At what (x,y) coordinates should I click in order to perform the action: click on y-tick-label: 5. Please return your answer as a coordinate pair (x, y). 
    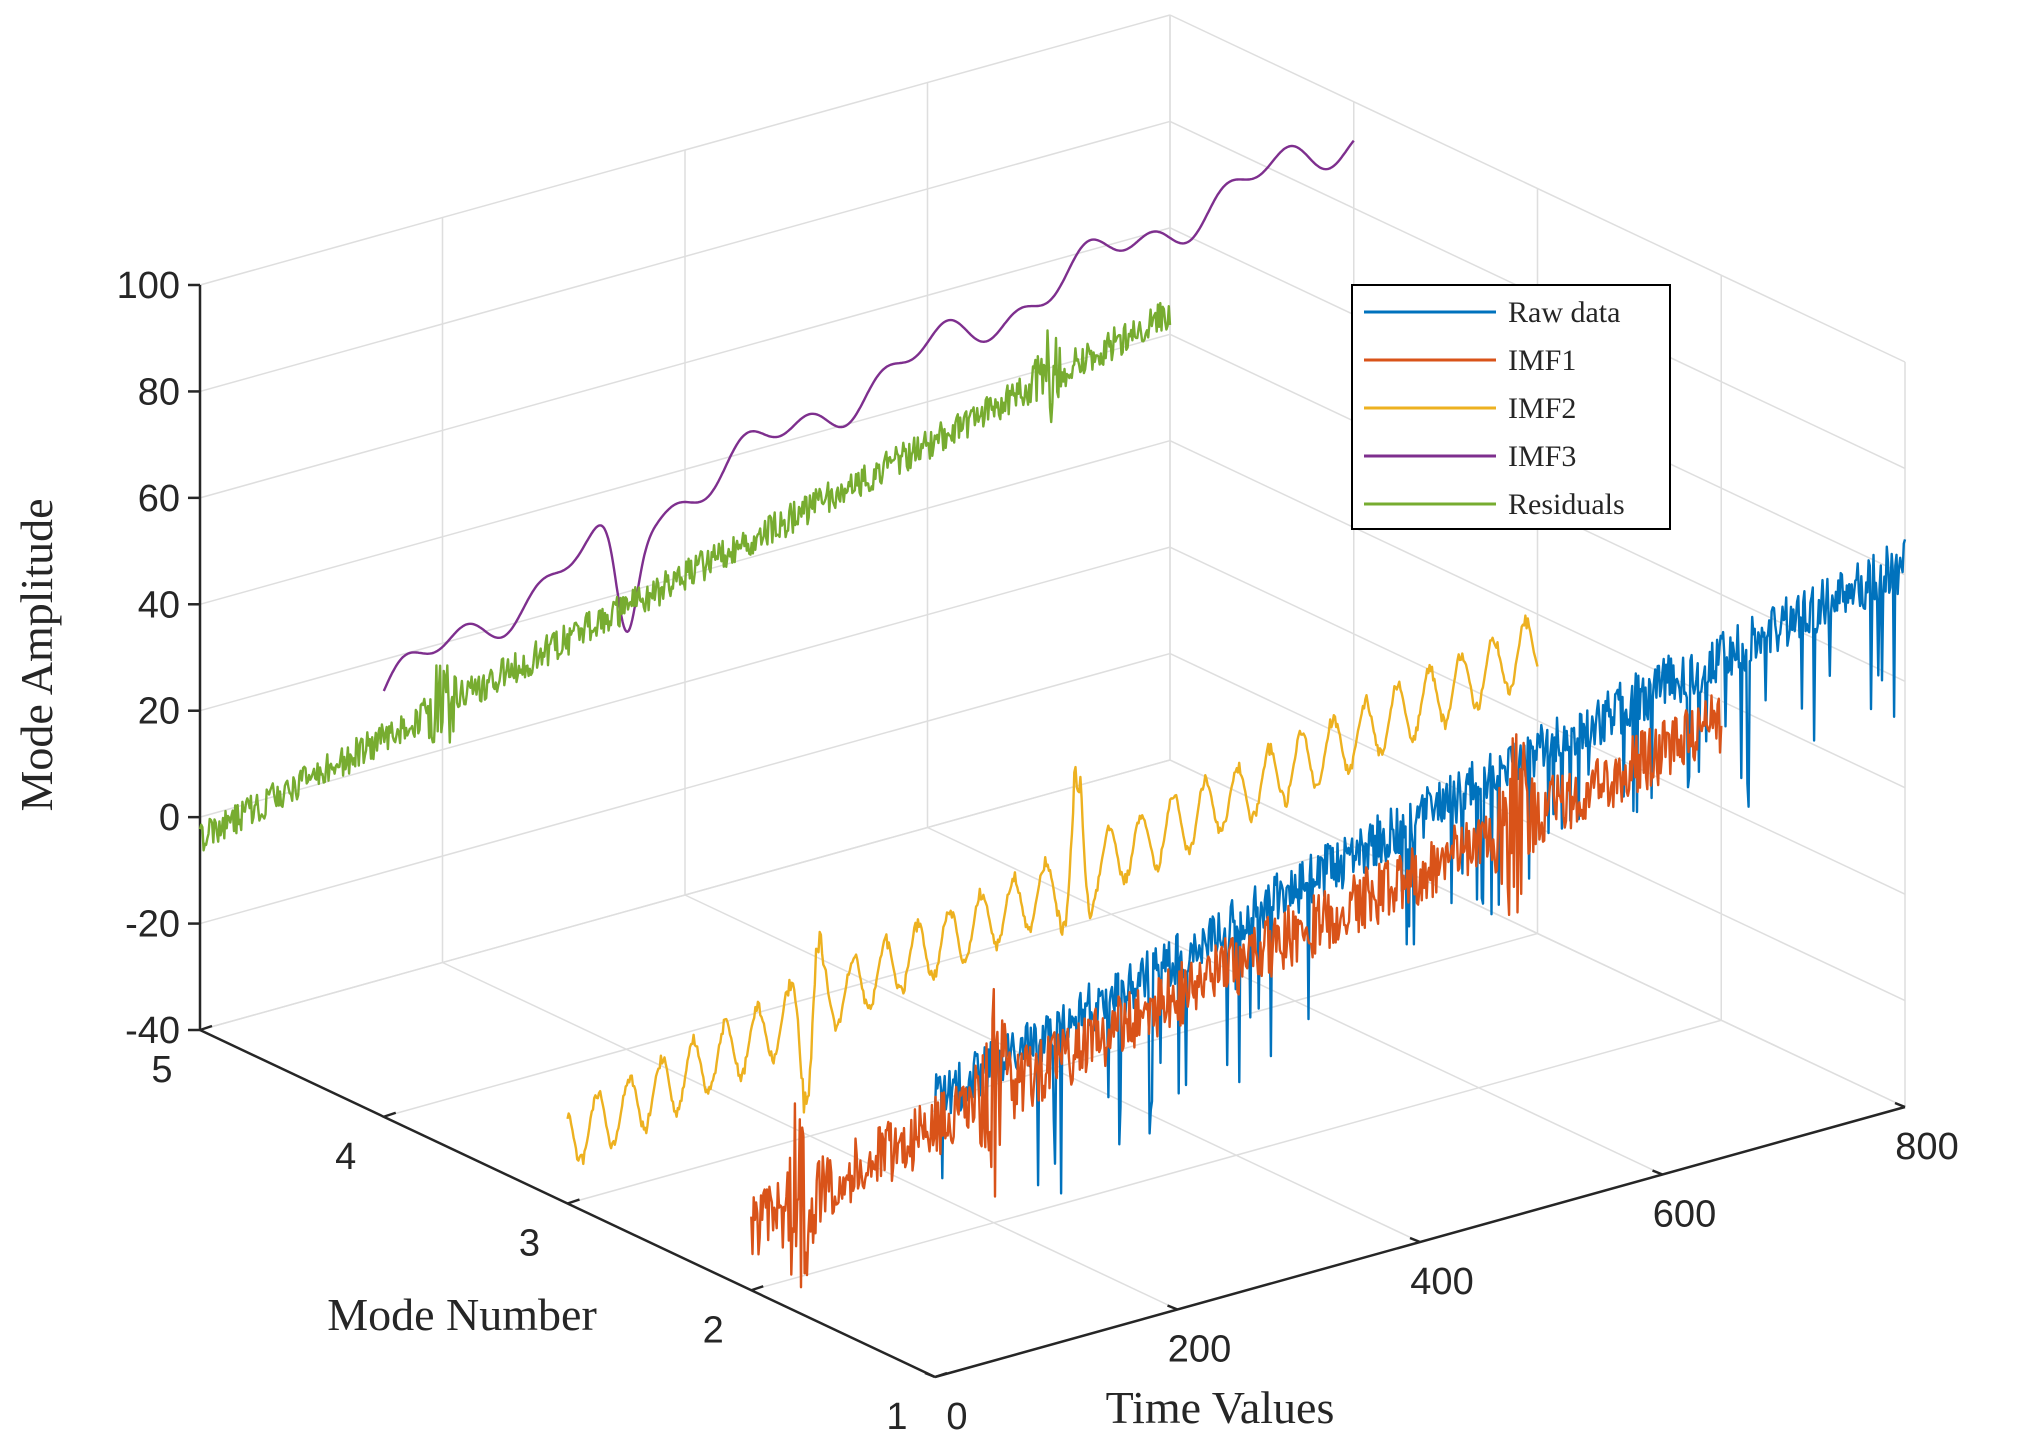
    Looking at the image, I should click on (161, 1070).